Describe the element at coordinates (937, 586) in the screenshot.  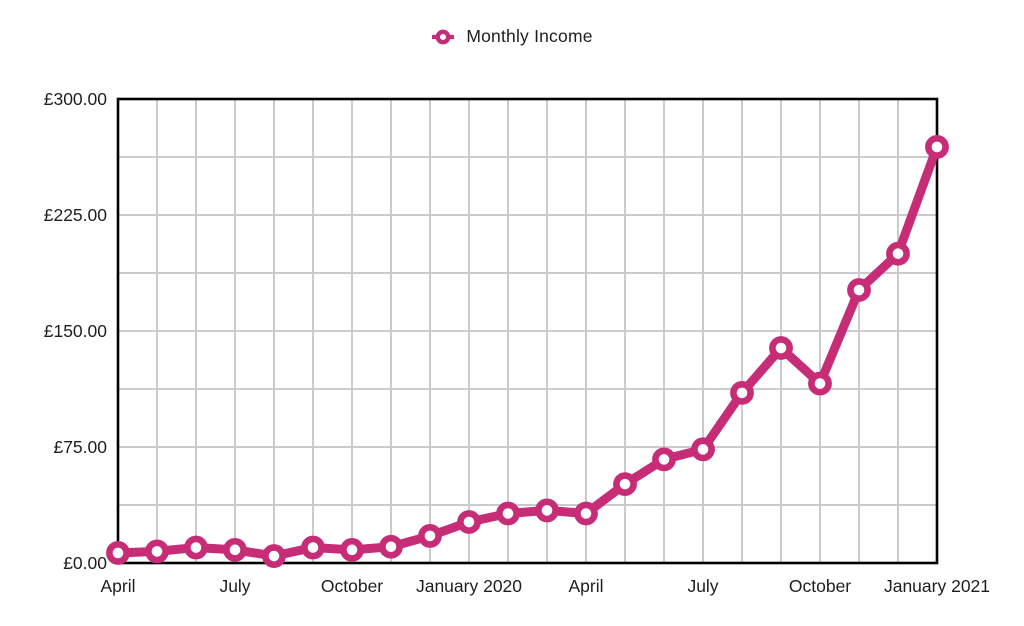
I see `x-tick-label: January 2021` at that location.